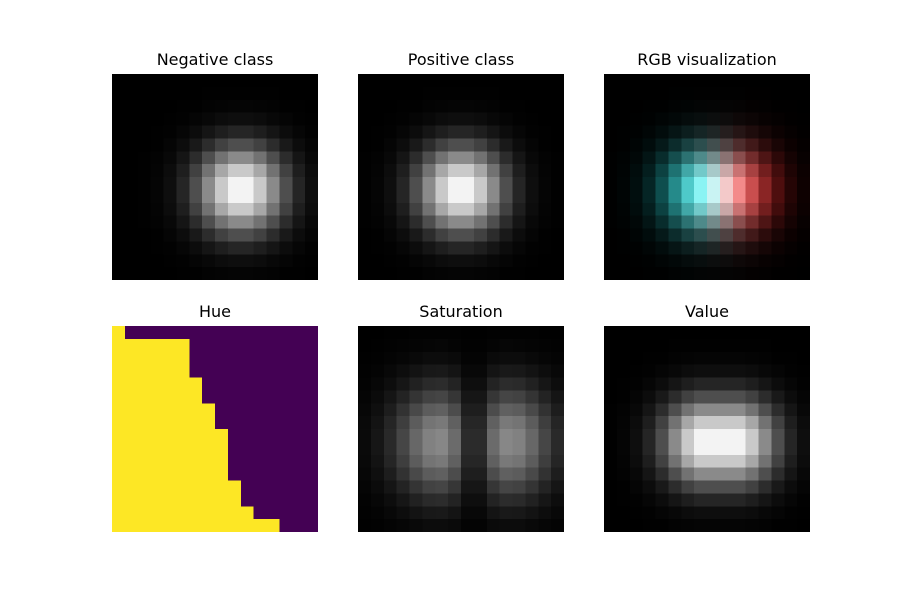  I want to click on panel-title-negative: Negative class, so click(215, 59).